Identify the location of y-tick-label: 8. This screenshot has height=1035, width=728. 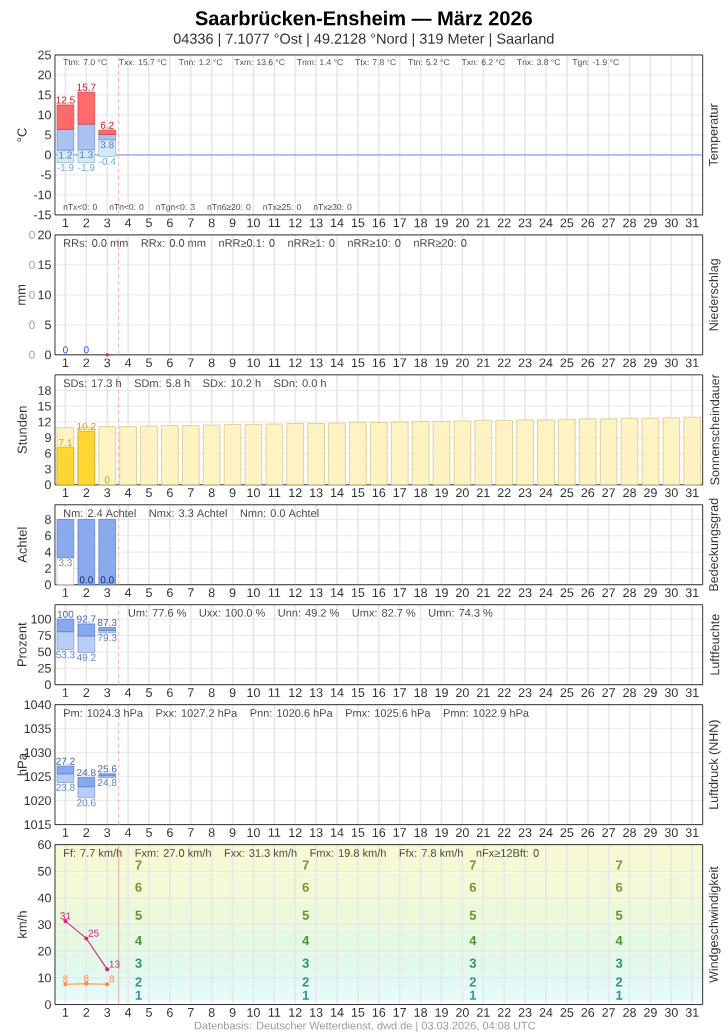
(48, 519).